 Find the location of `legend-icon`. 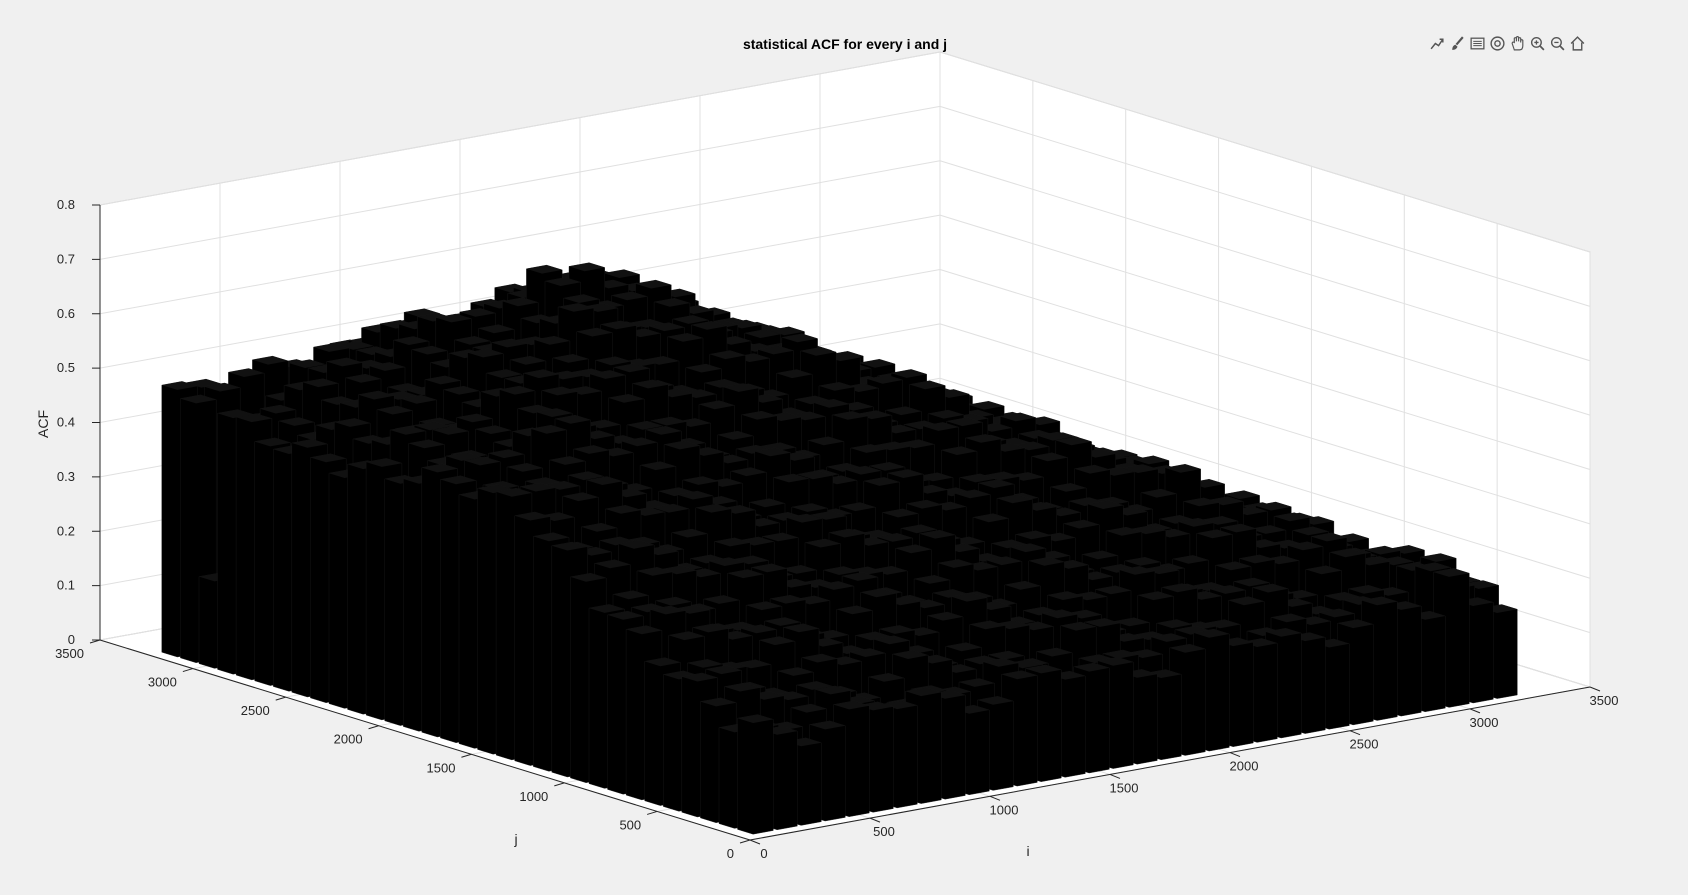

legend-icon is located at coordinates (1477, 43).